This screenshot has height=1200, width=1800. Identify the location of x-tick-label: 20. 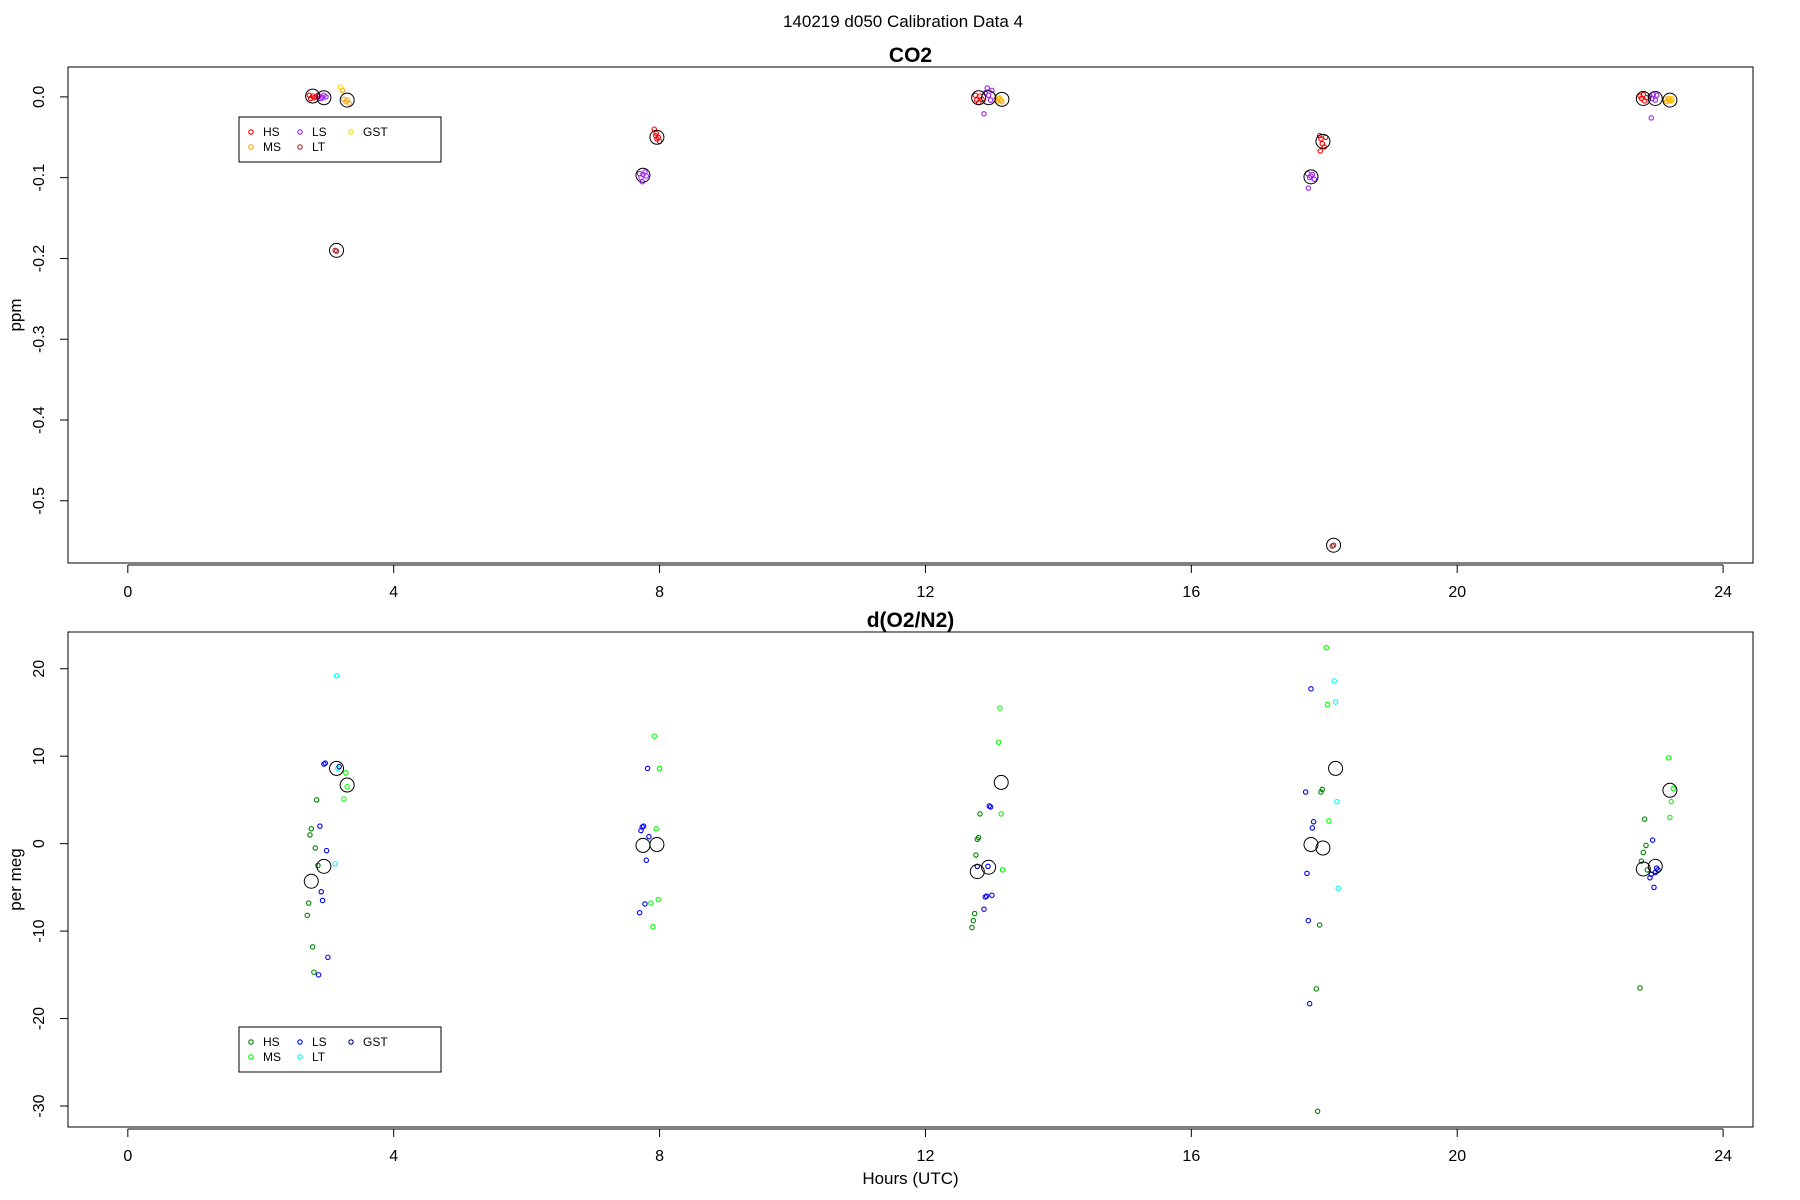
(1457, 1156).